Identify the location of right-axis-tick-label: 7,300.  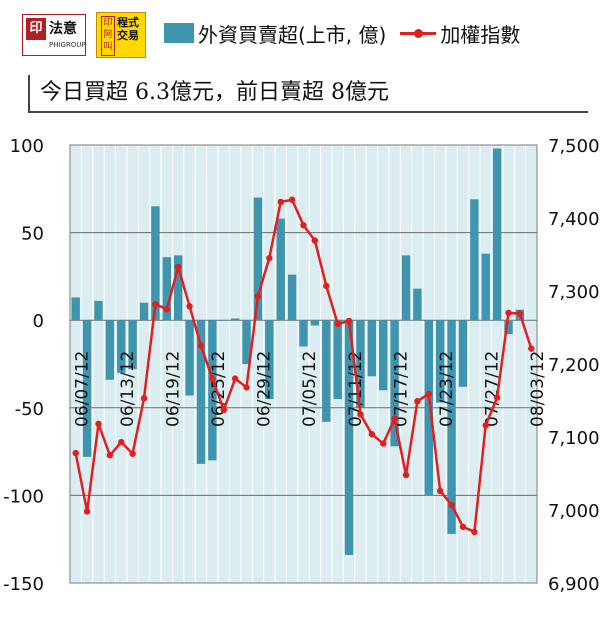
(574, 292).